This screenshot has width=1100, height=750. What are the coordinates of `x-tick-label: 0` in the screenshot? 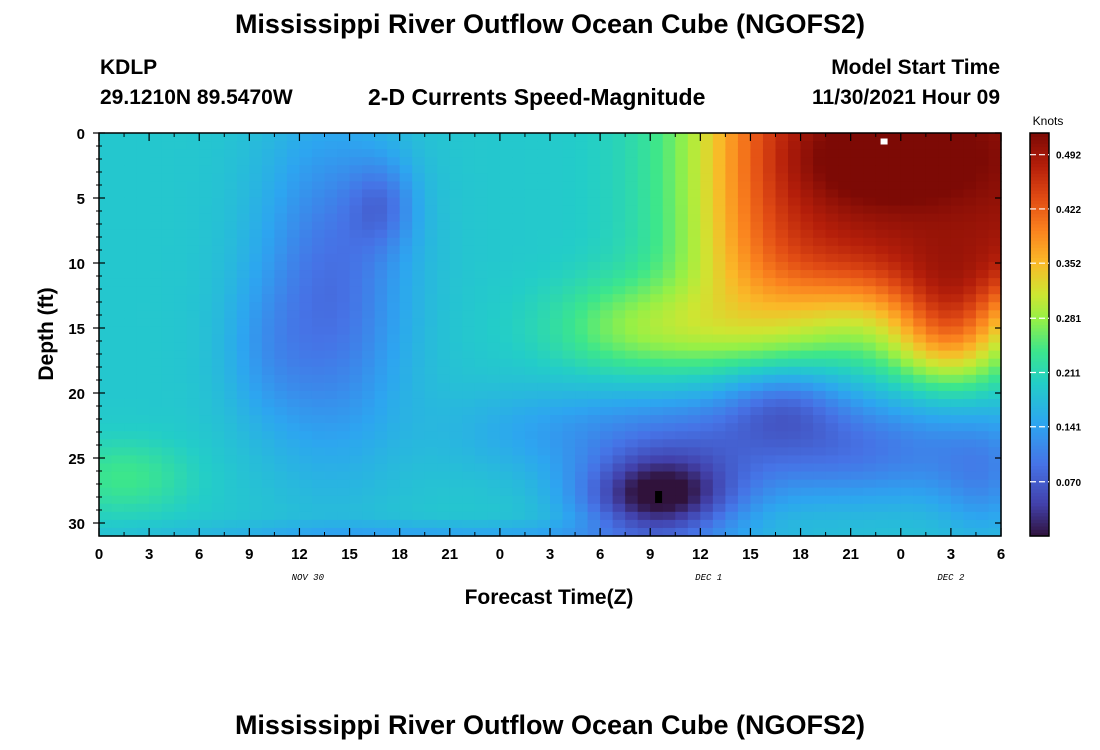 It's located at (901, 554).